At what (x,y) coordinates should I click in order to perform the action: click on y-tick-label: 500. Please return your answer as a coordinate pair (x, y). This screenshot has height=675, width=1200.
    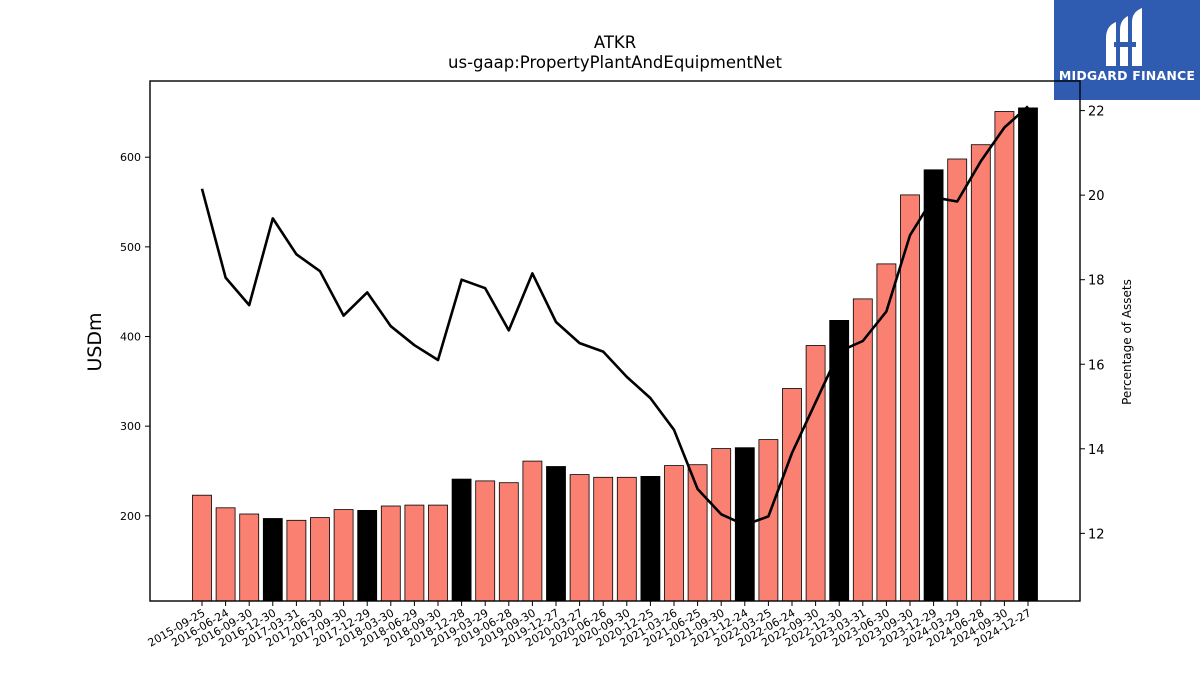
    Looking at the image, I should click on (130, 247).